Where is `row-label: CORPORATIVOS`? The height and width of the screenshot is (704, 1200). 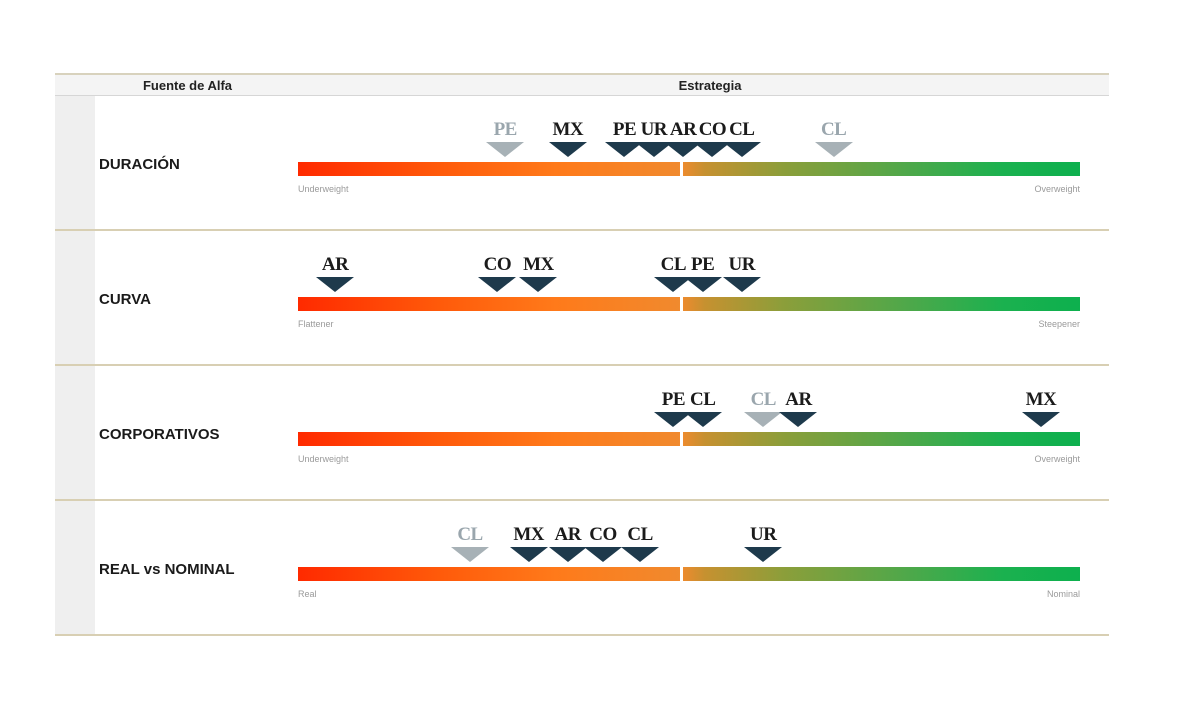 row-label: CORPORATIVOS is located at coordinates (159, 434).